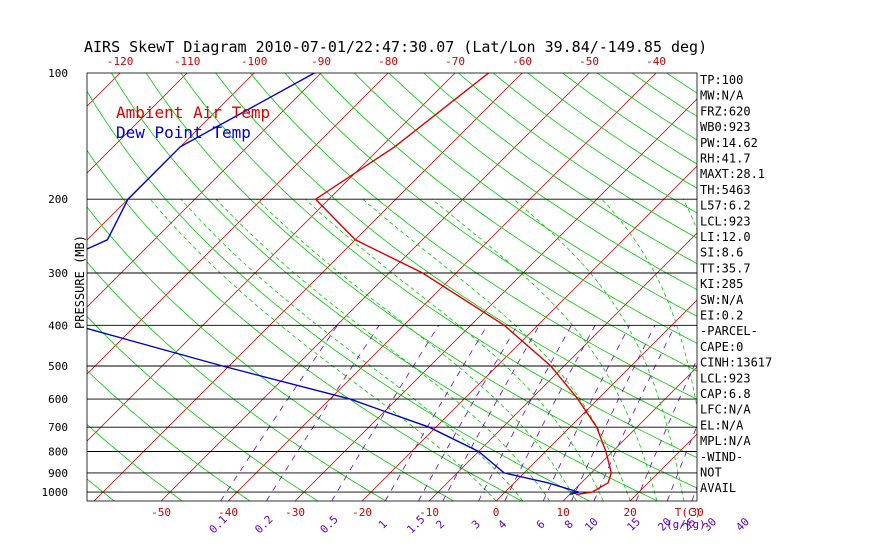  Describe the element at coordinates (58, 473) in the screenshot. I see `pressure-tick-label: 900` at that location.